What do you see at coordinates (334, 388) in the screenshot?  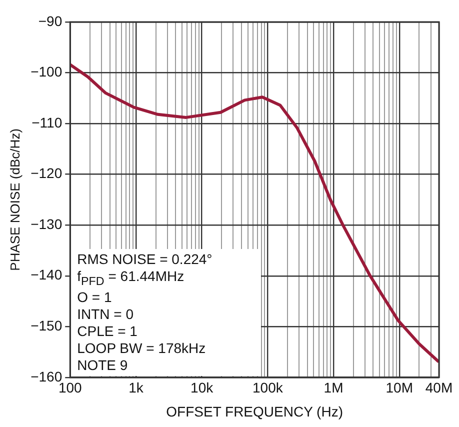 I see `x-tick-label: 1M` at bounding box center [334, 388].